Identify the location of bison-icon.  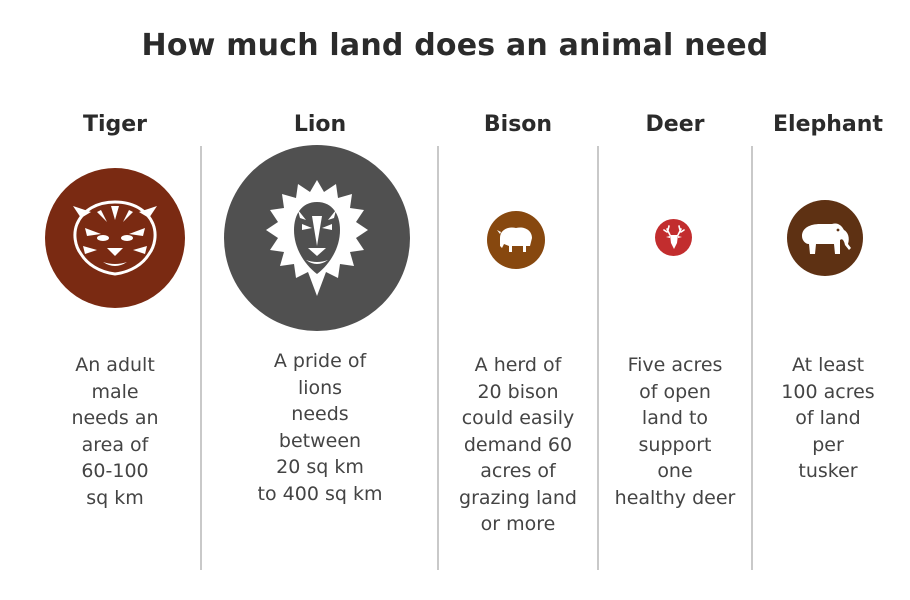
(516, 240).